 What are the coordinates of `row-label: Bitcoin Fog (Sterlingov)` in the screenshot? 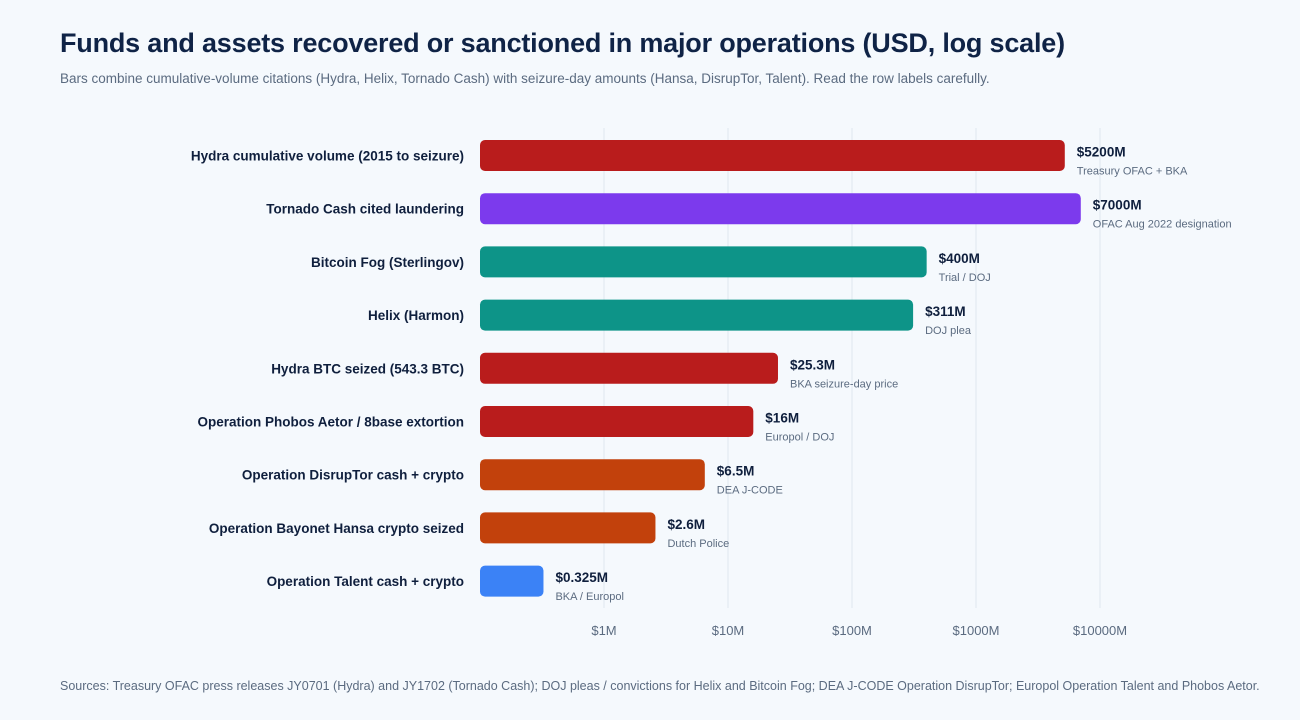 It's located at (387, 262).